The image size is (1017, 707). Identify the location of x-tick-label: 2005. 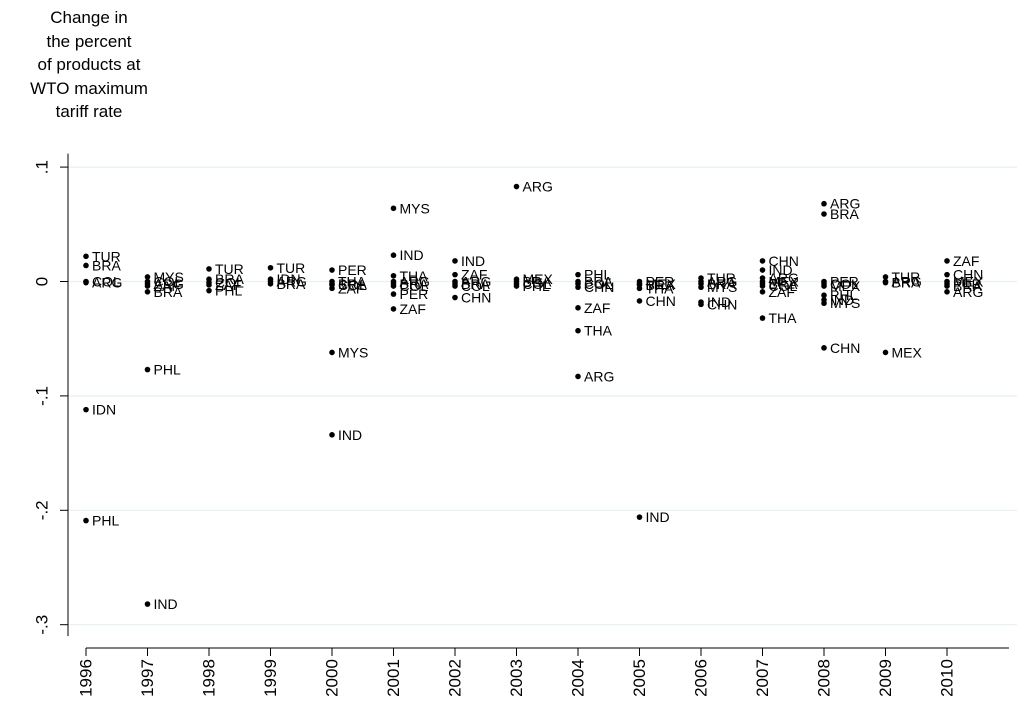
(639, 678).